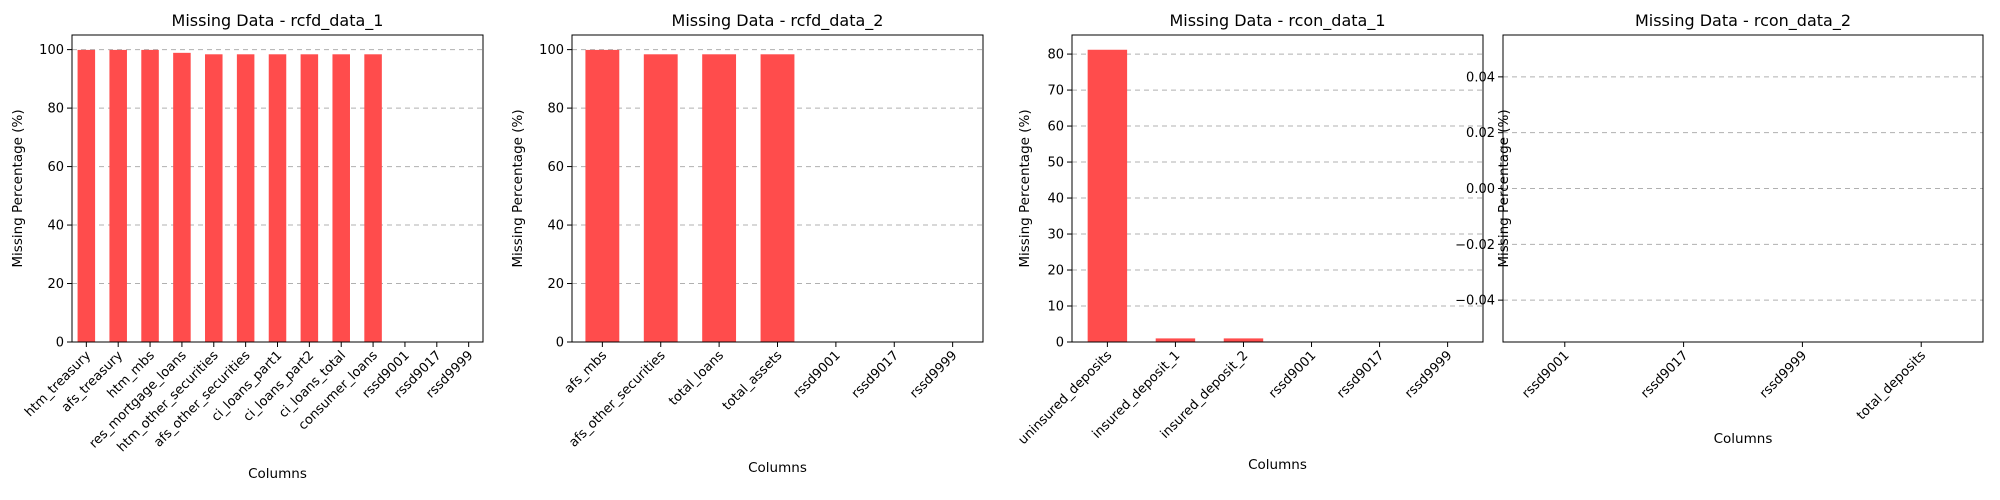 Image resolution: width=2000 pixels, height=500 pixels. What do you see at coordinates (1055, 91) in the screenshot?
I see `y-tick-label: 70` at bounding box center [1055, 91].